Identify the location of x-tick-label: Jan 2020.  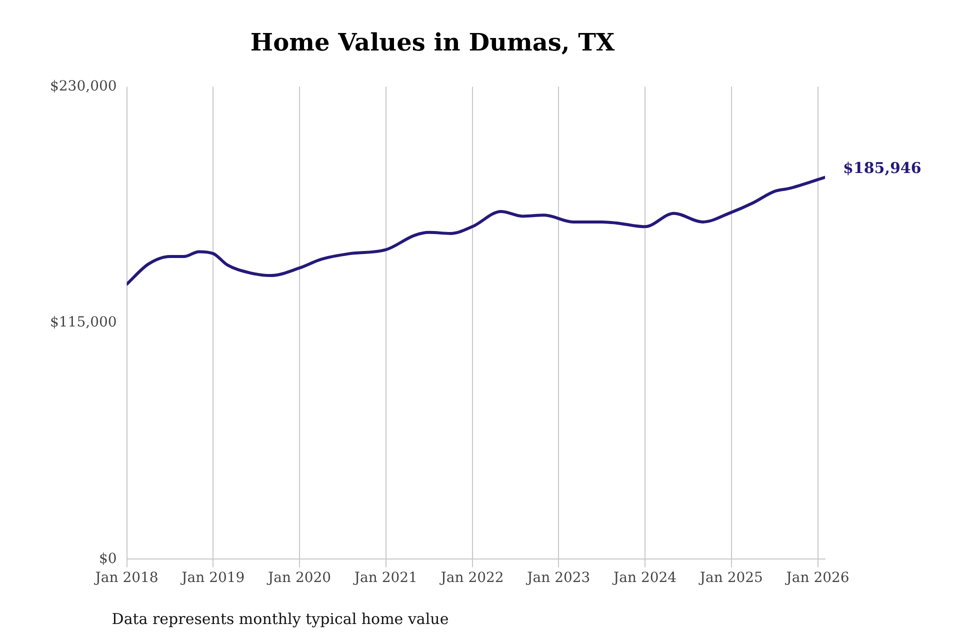
(299, 578).